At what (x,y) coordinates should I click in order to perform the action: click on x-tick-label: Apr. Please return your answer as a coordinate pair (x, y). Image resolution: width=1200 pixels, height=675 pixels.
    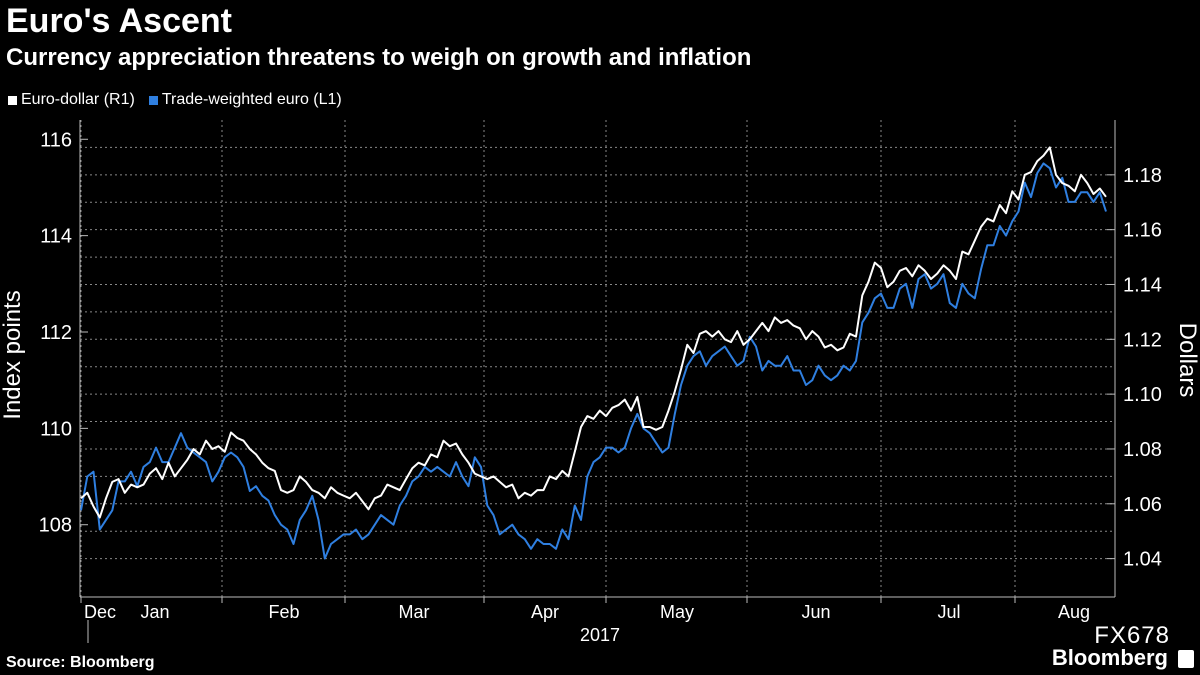
    Looking at the image, I should click on (545, 612).